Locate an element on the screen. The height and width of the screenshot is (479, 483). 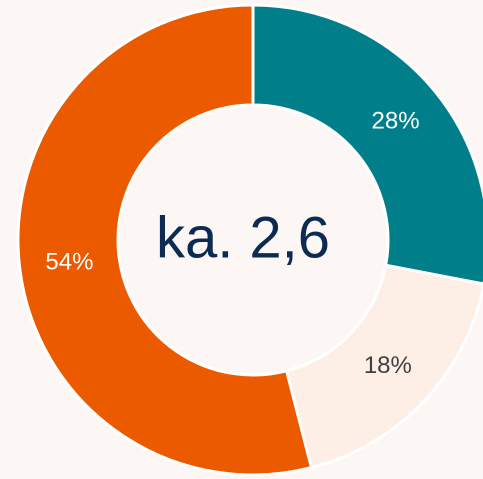
value-label: 18% is located at coordinates (388, 365).